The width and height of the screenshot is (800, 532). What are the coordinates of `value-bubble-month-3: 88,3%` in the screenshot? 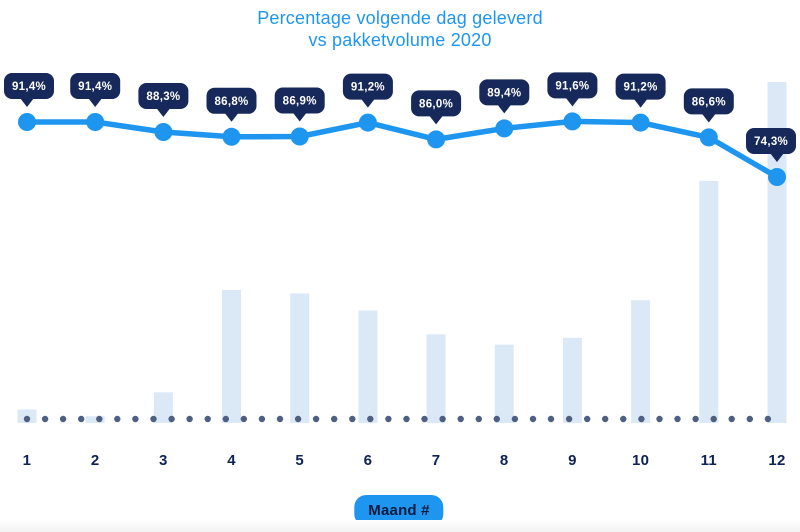 It's located at (163, 100).